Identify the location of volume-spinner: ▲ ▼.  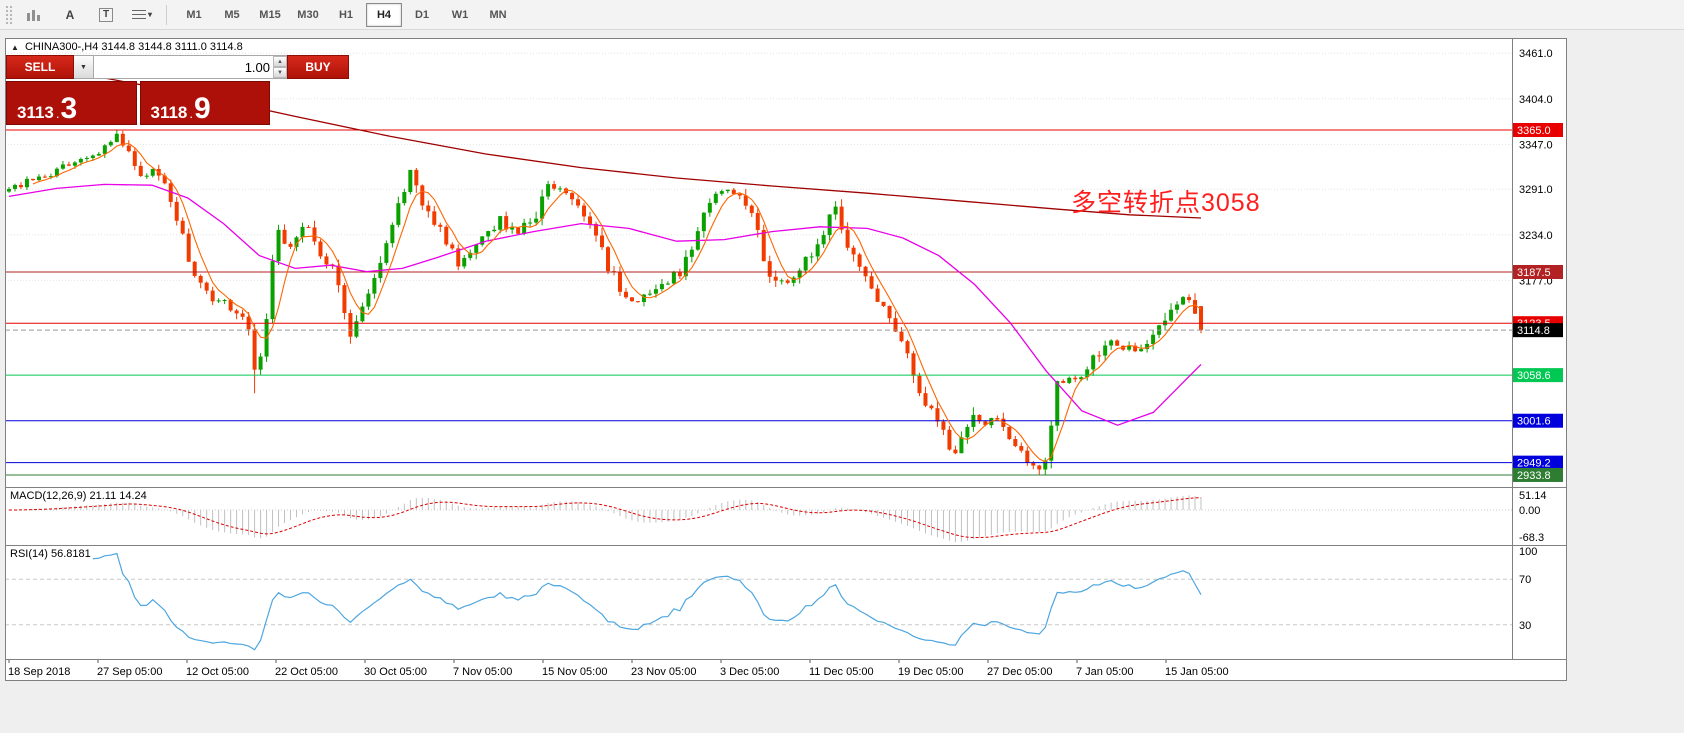
(280, 67).